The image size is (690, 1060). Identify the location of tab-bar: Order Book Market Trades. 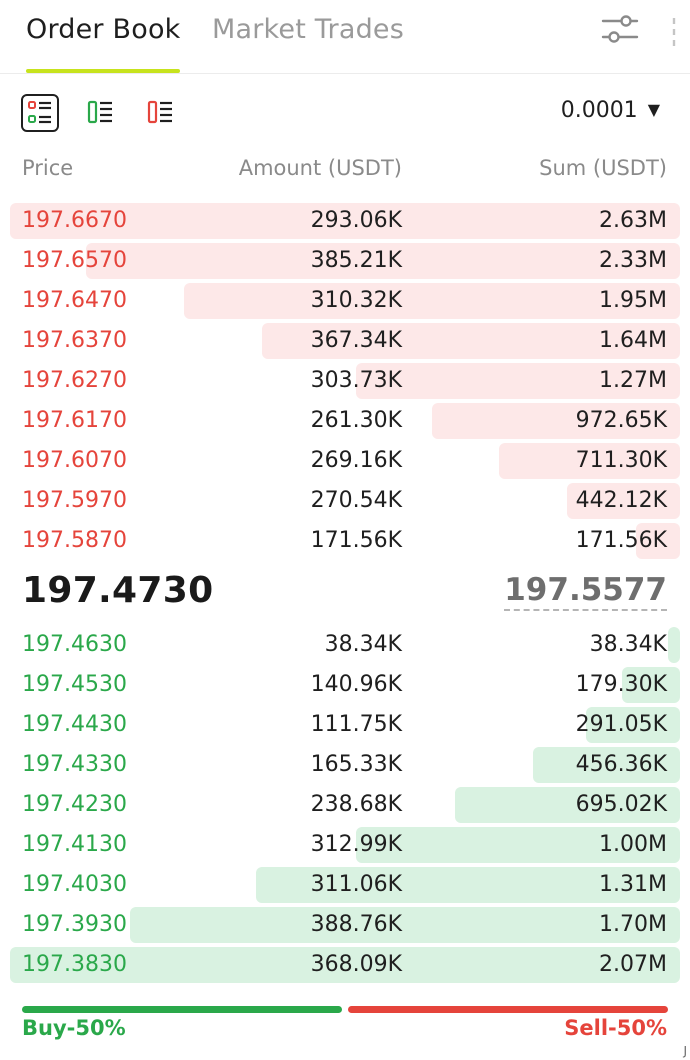
(345, 37).